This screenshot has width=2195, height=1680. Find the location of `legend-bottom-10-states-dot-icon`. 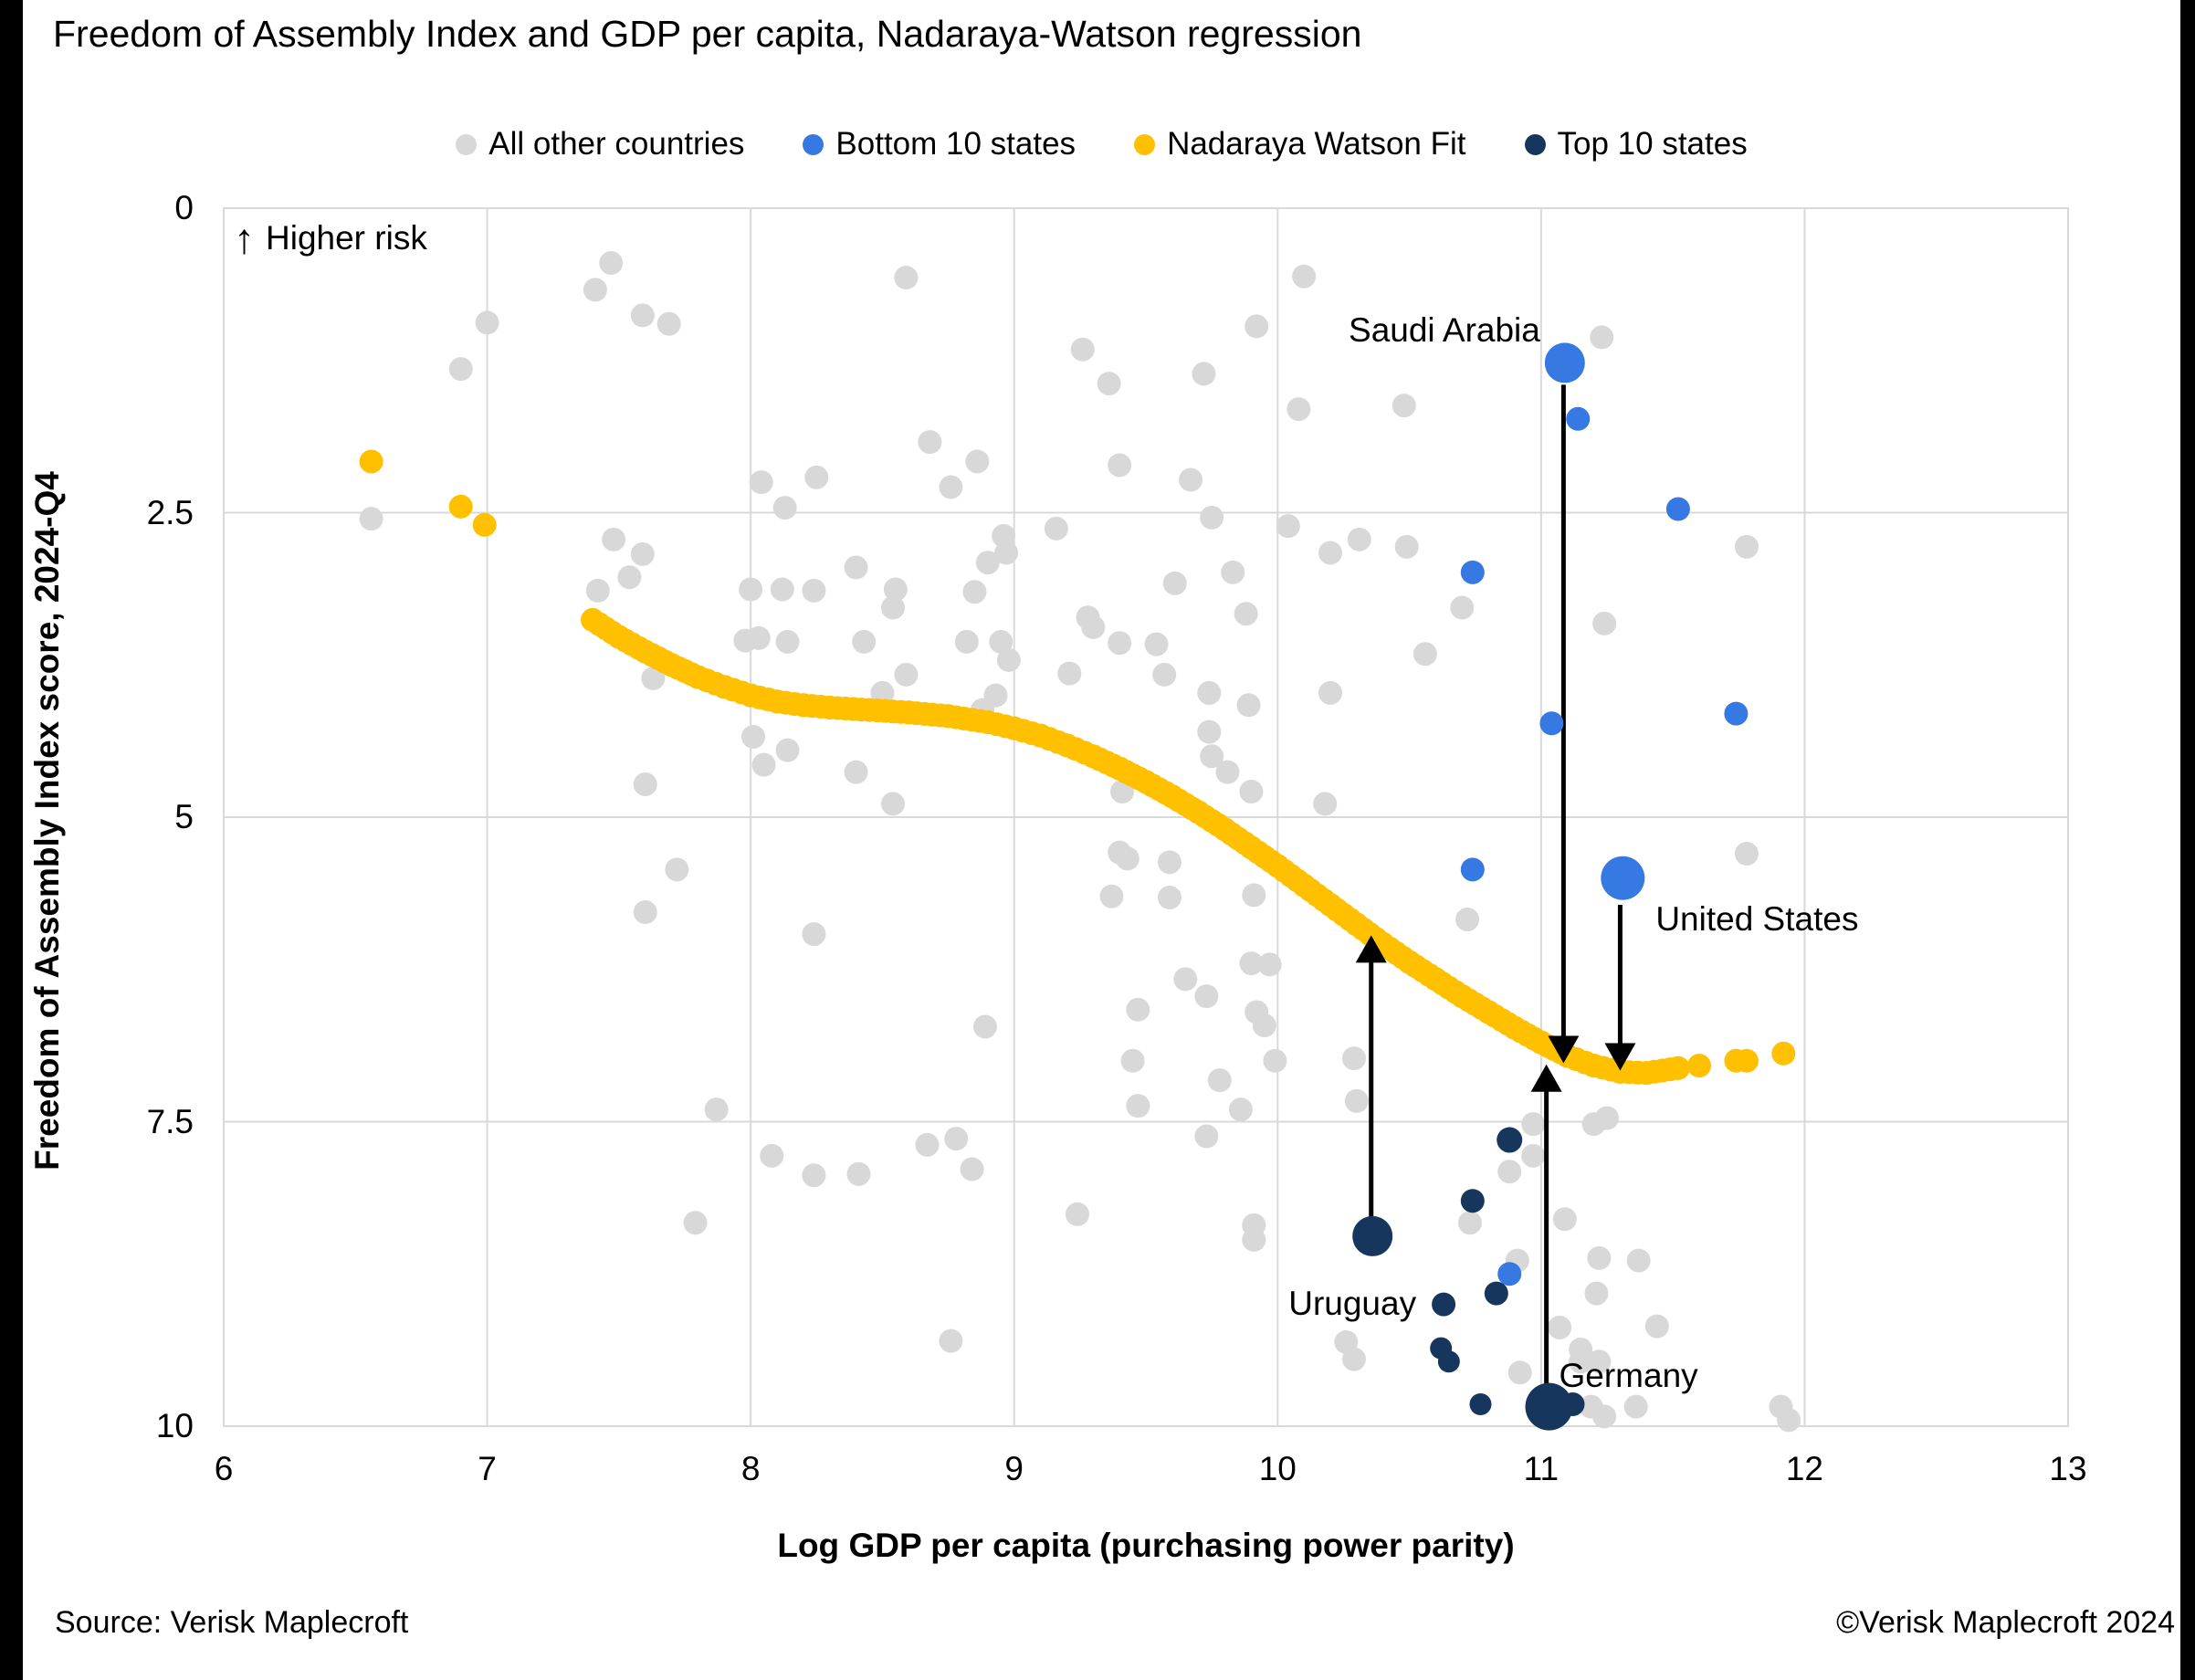

legend-bottom-10-states-dot-icon is located at coordinates (814, 144).